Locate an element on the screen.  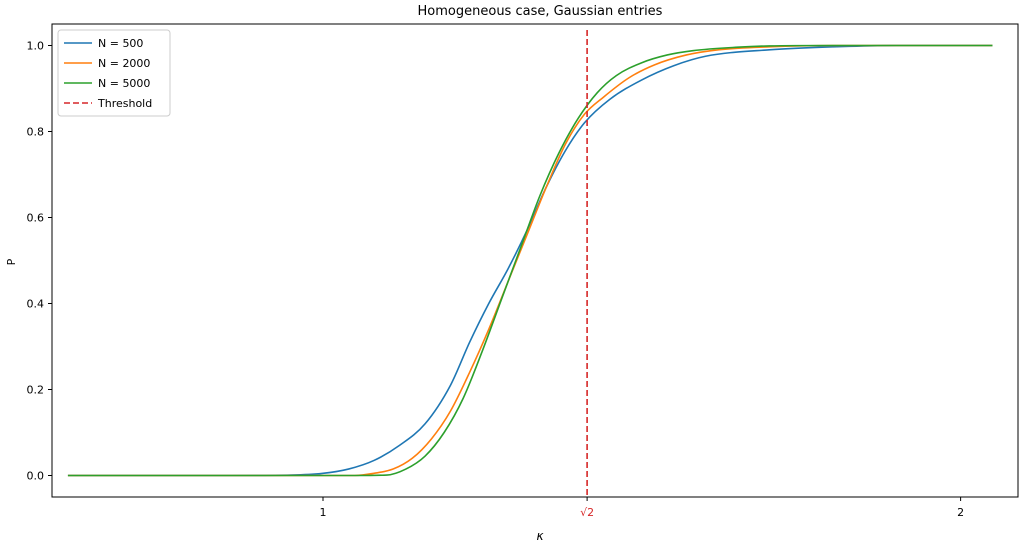
legend-label: N = 2000 is located at coordinates (124, 63).